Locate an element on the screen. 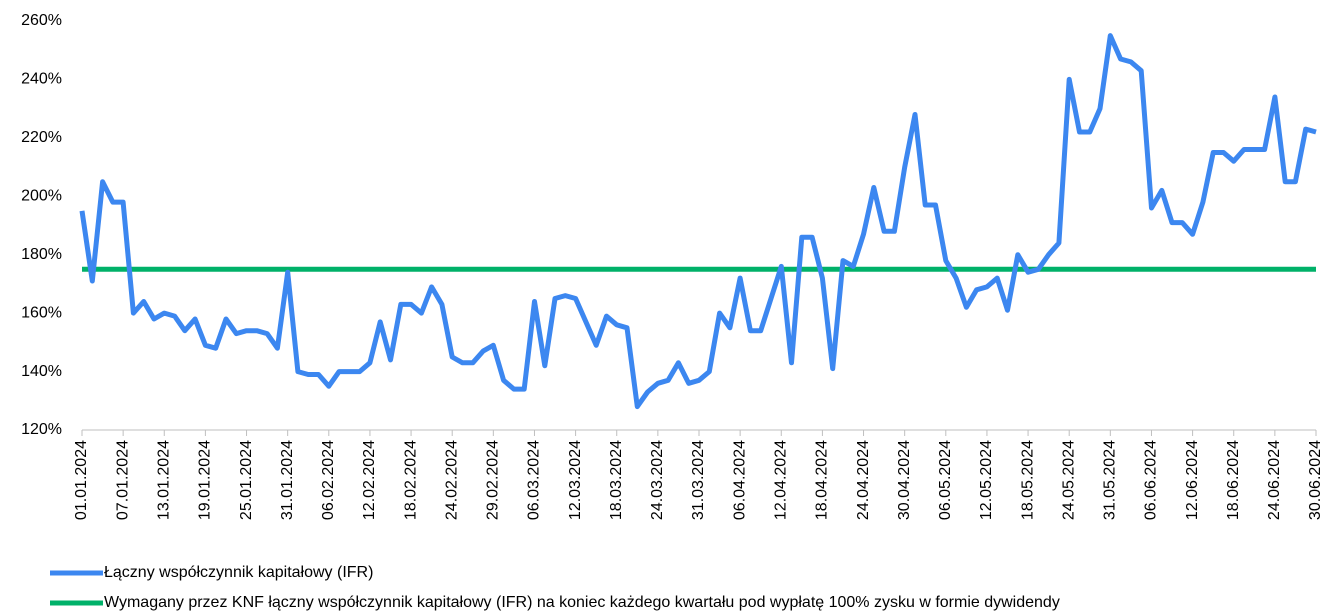 The image size is (1327, 615). legend-label: Łączny współczynnik kapitałowy (IFR) is located at coordinates (238, 572).